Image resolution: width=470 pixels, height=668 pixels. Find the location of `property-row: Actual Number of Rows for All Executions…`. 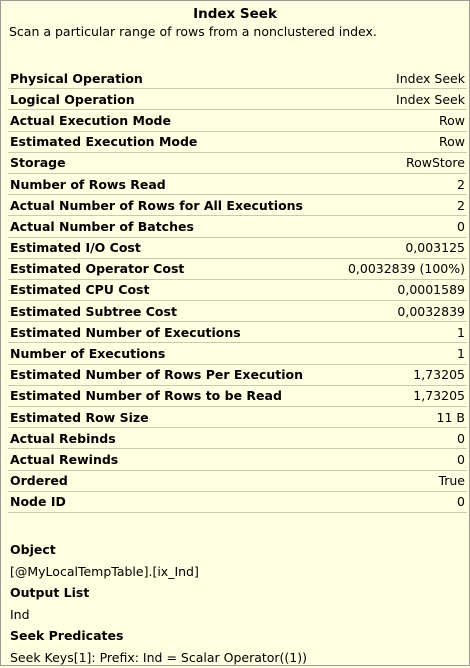

property-row: Actual Number of Rows for All Executions… is located at coordinates (237, 205).